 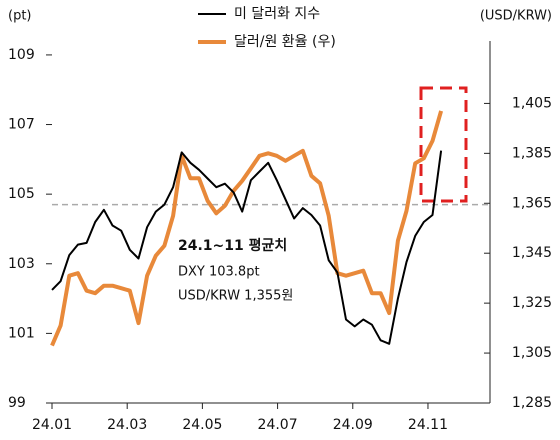 I want to click on annotation-line: USD/KRW 1,355원, so click(x=235, y=296).